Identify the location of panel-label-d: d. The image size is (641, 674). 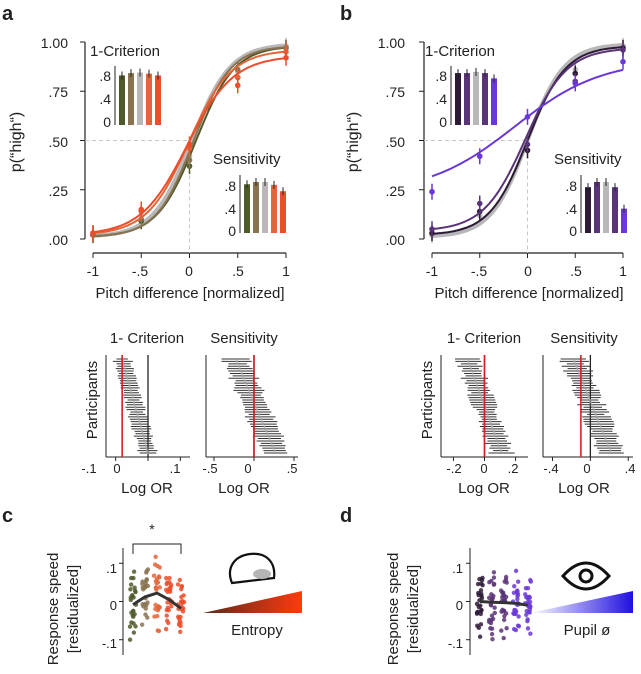
(346, 516).